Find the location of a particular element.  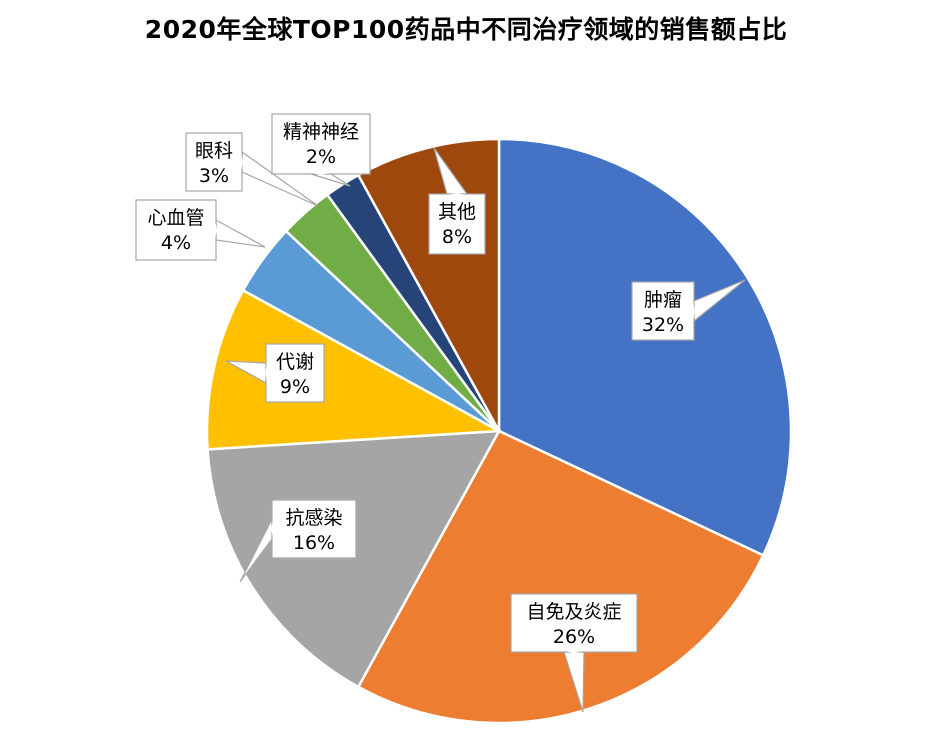

slice-value-label: 3% is located at coordinates (214, 176).